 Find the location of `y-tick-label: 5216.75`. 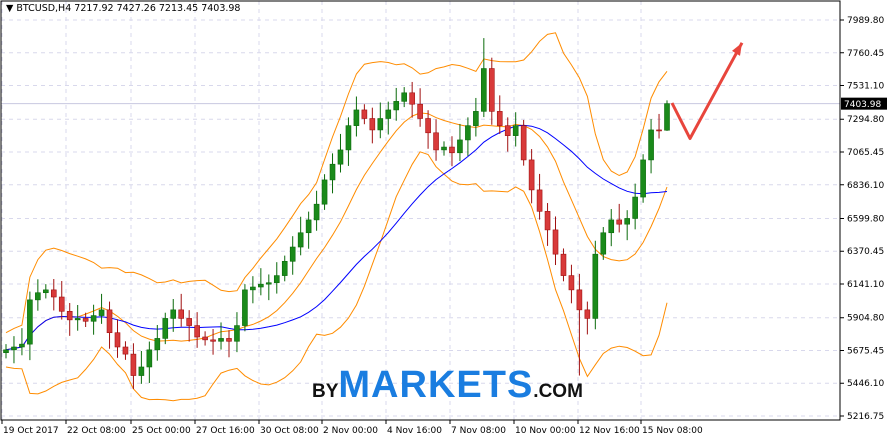

y-tick-label: 5216.75 is located at coordinates (865, 417).